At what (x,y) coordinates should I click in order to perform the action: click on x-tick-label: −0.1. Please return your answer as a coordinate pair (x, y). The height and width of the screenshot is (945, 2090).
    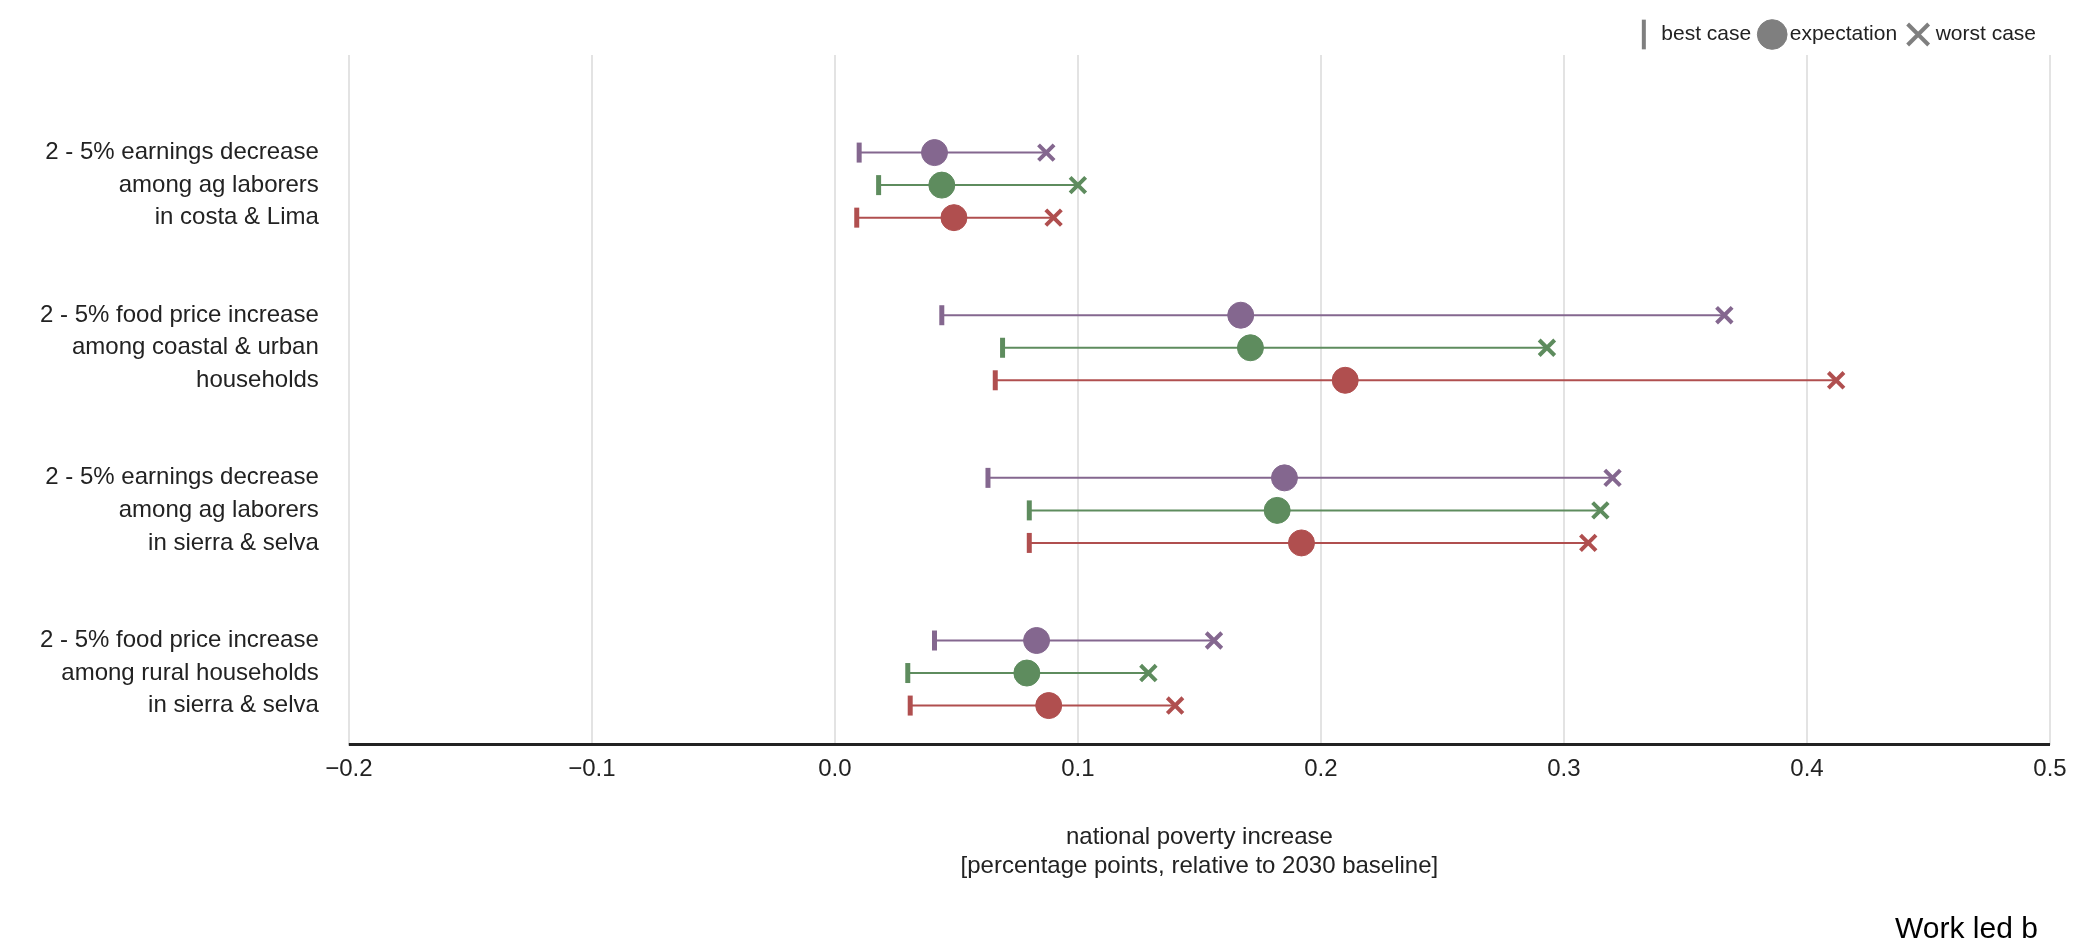
    Looking at the image, I should click on (592, 767).